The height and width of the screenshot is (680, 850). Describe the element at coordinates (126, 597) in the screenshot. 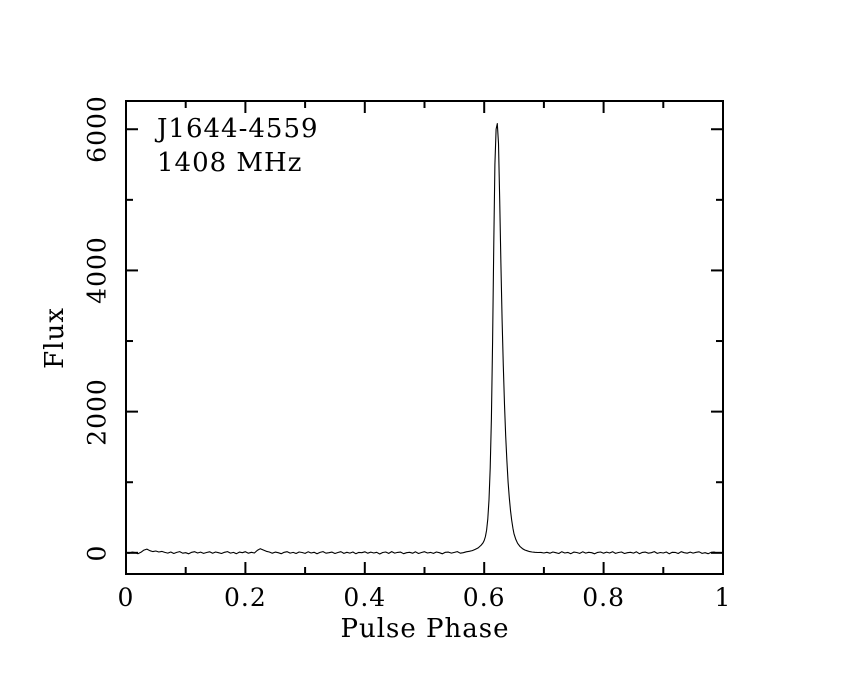

I see `x-tick-label: 0` at that location.